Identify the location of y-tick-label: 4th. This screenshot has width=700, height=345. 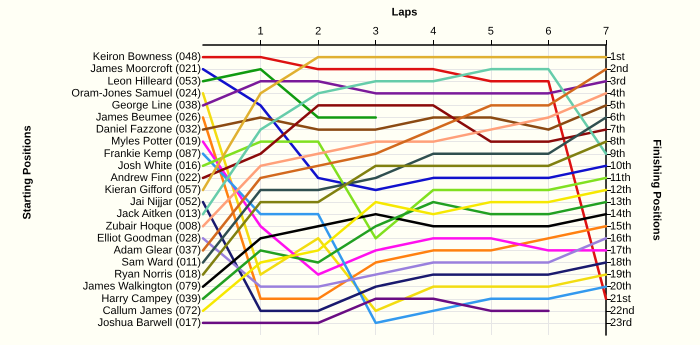
(618, 93).